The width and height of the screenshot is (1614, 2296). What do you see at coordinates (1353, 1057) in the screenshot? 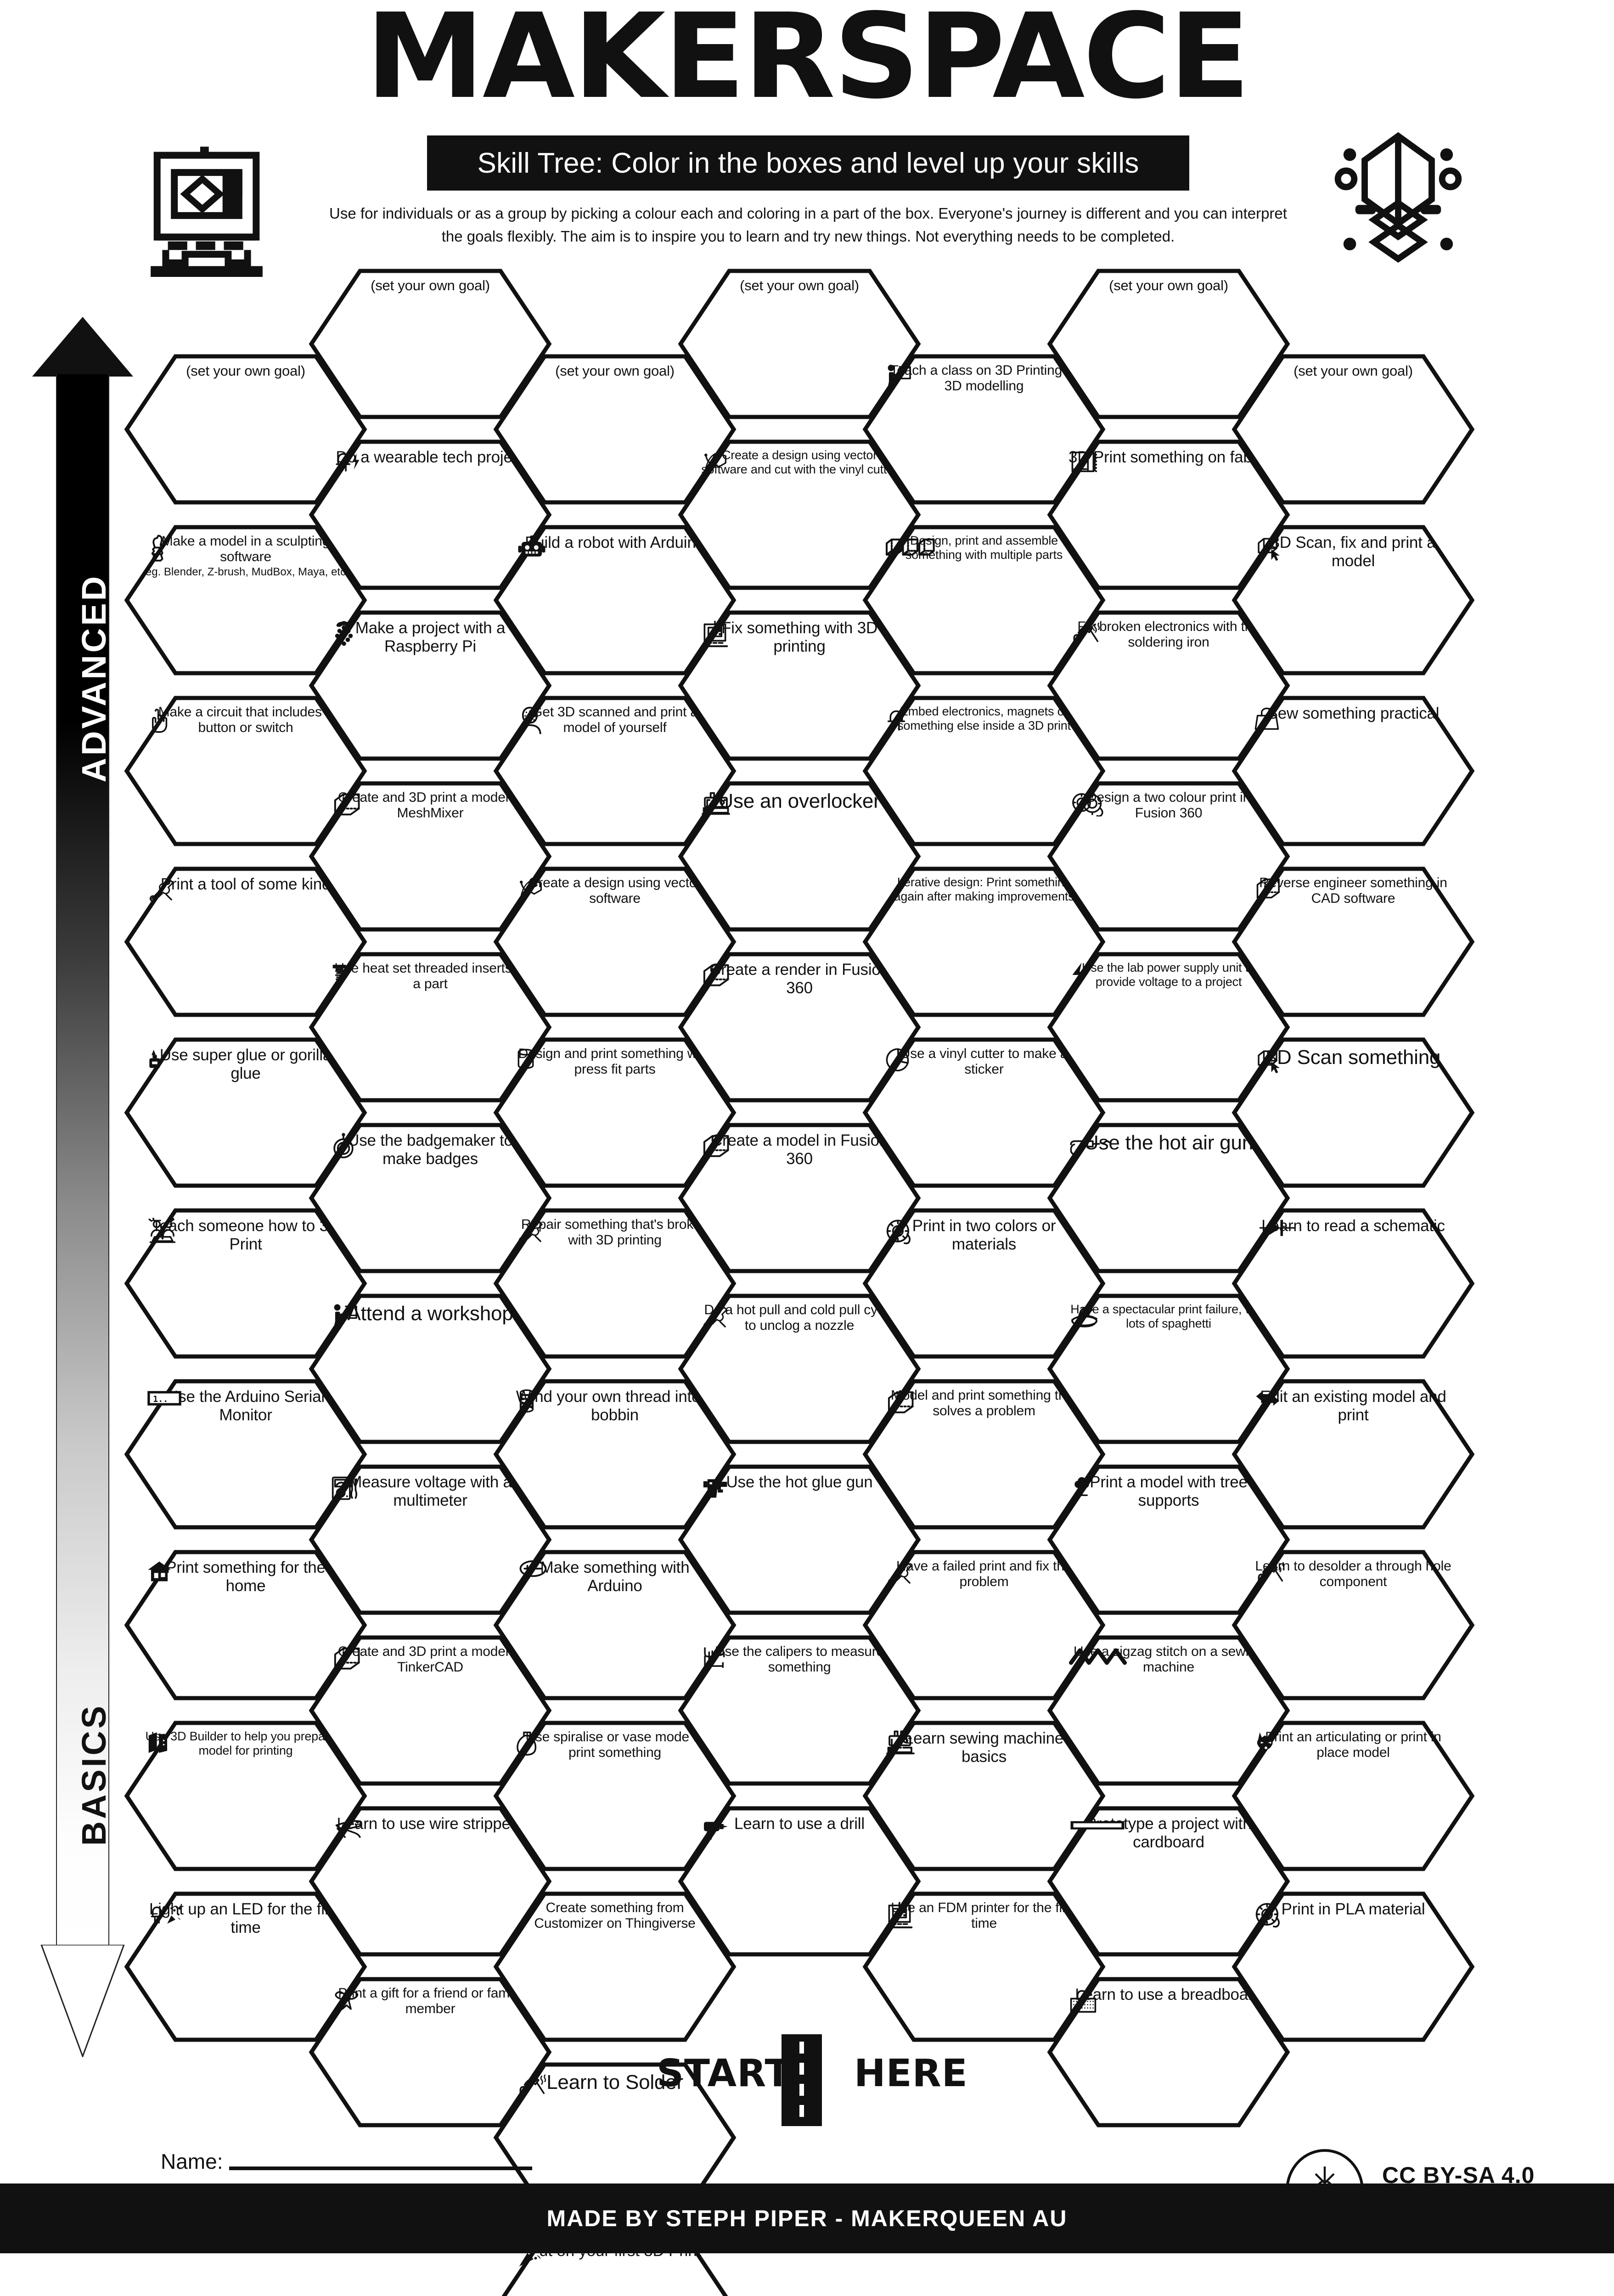
I see `skill-label: 3D Scan something` at bounding box center [1353, 1057].